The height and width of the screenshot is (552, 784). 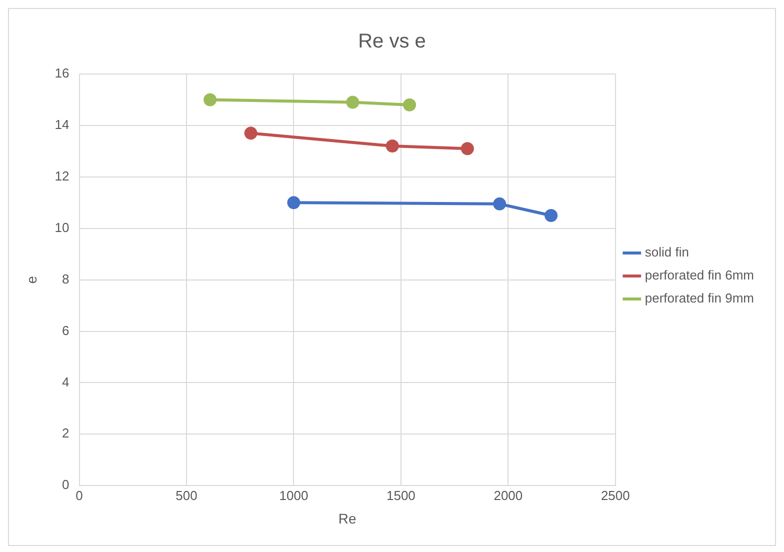 I want to click on y-tick-label: 16, so click(x=62, y=73).